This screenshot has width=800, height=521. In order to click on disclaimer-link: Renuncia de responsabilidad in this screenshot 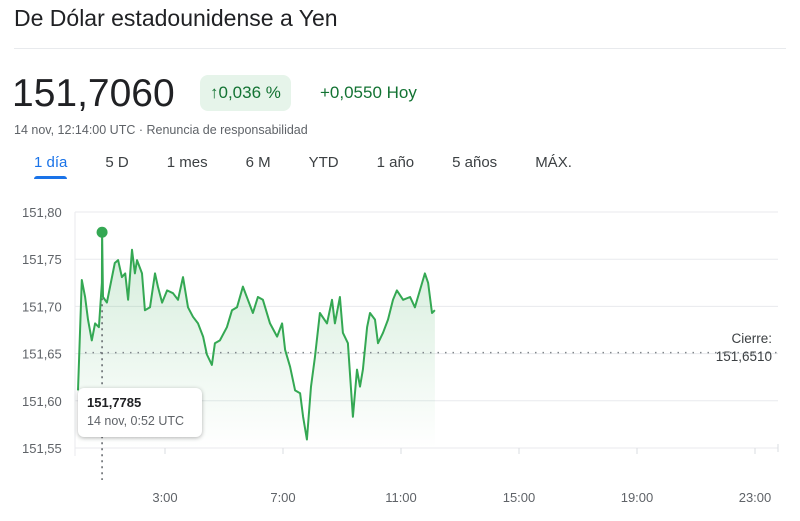, I will do `click(227, 130)`.